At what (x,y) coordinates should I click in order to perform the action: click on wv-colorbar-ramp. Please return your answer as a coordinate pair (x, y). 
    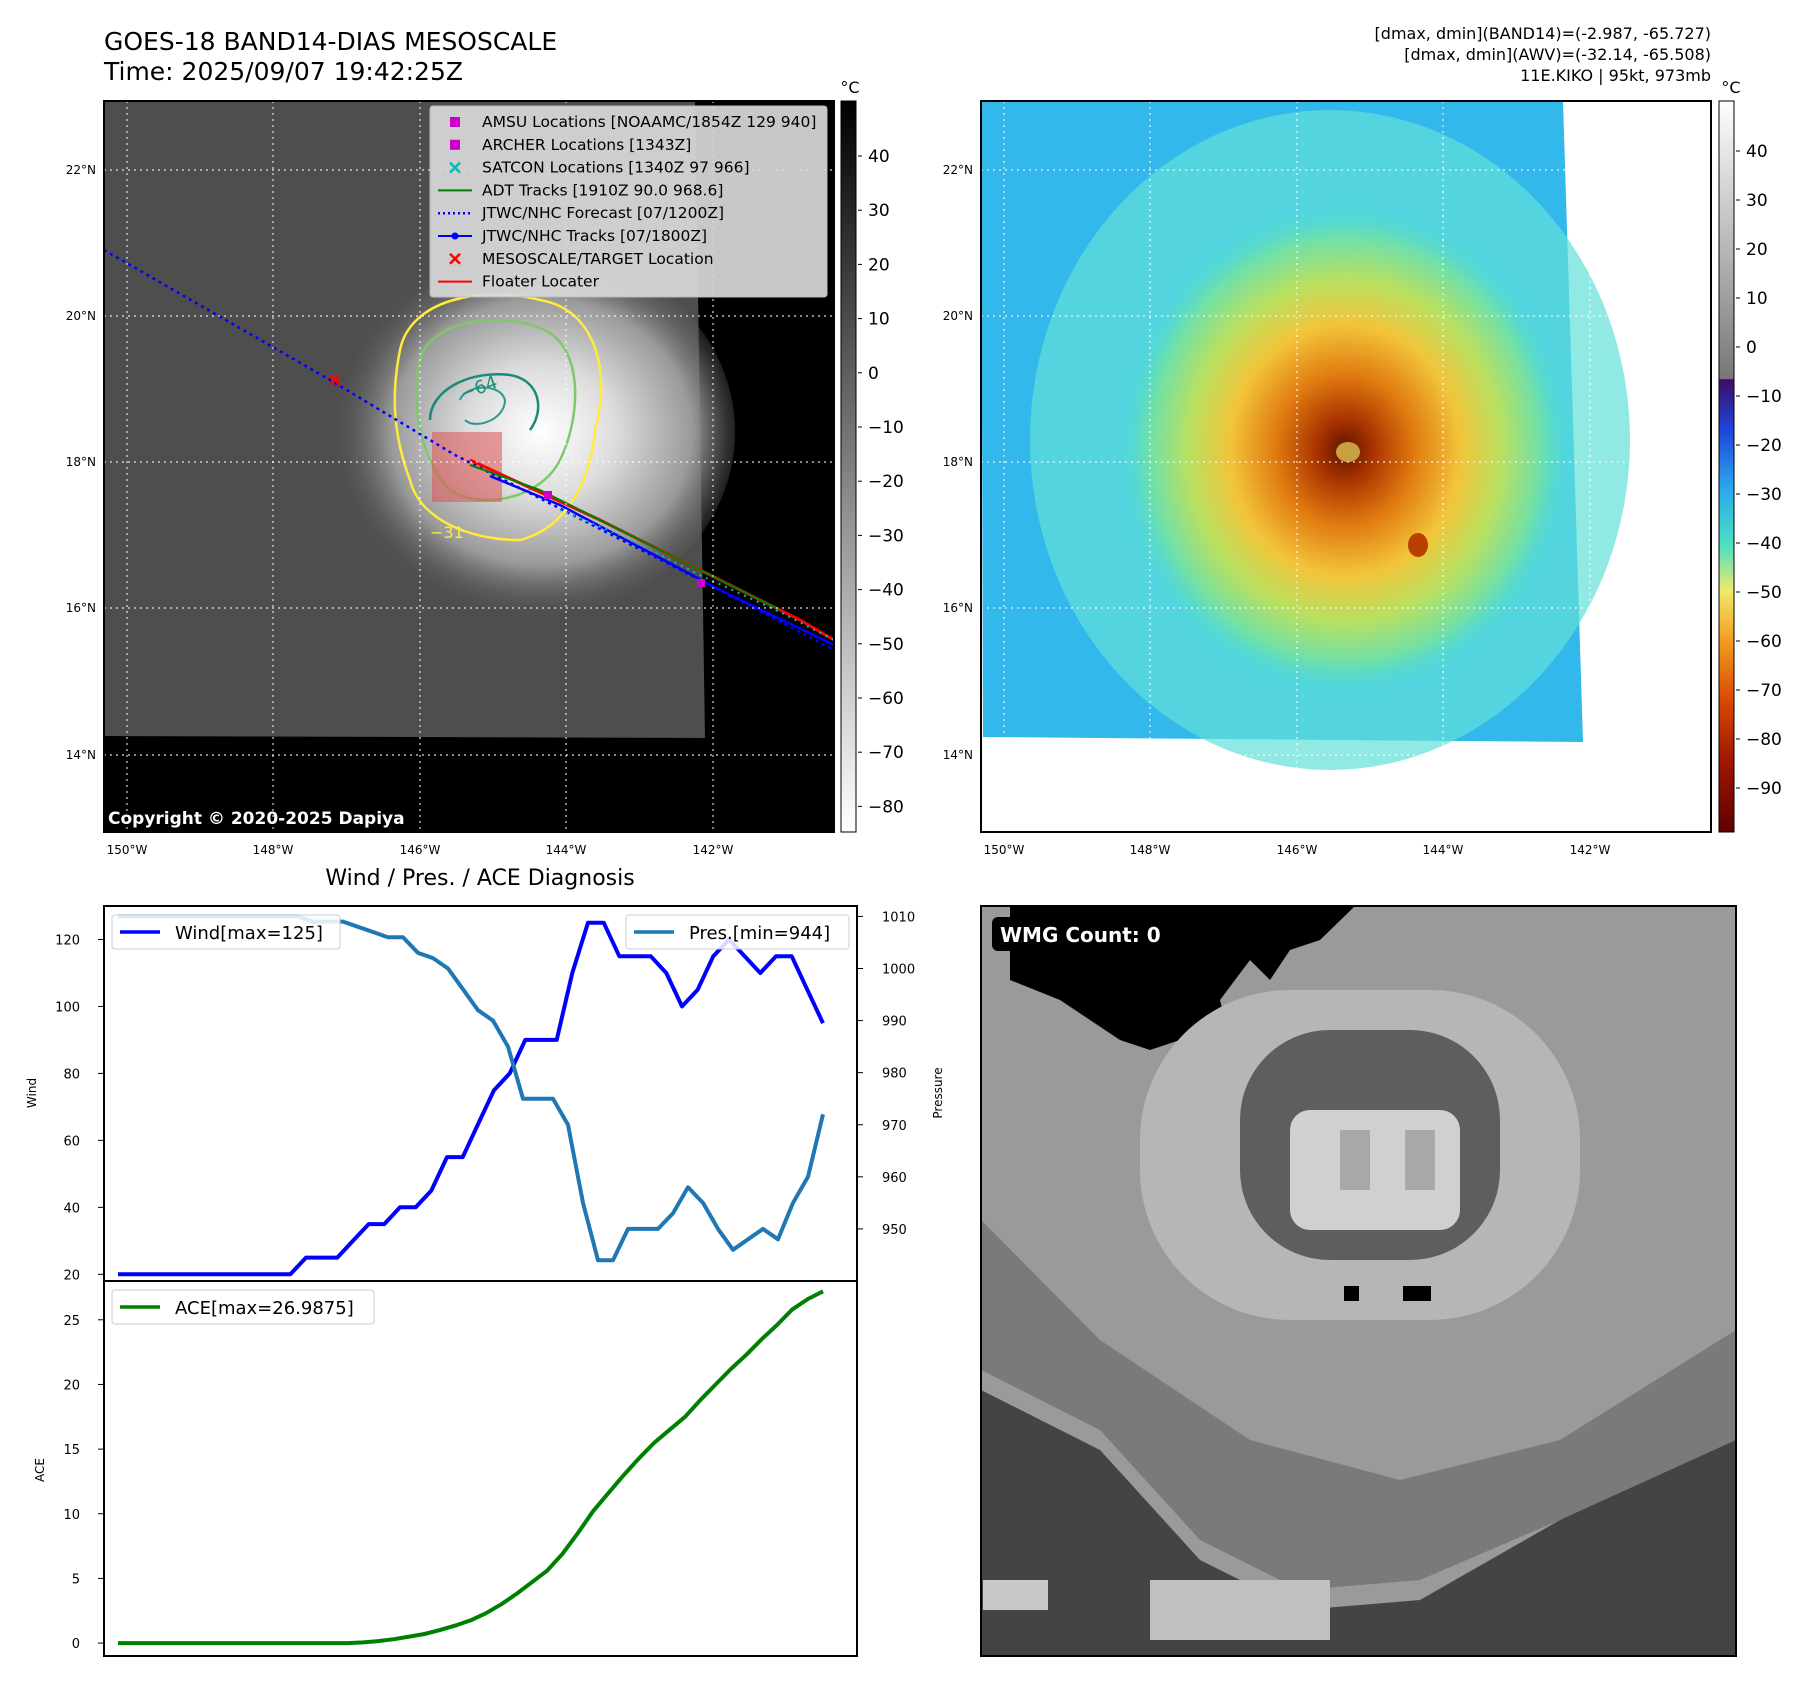
    Looking at the image, I should click on (1726, 466).